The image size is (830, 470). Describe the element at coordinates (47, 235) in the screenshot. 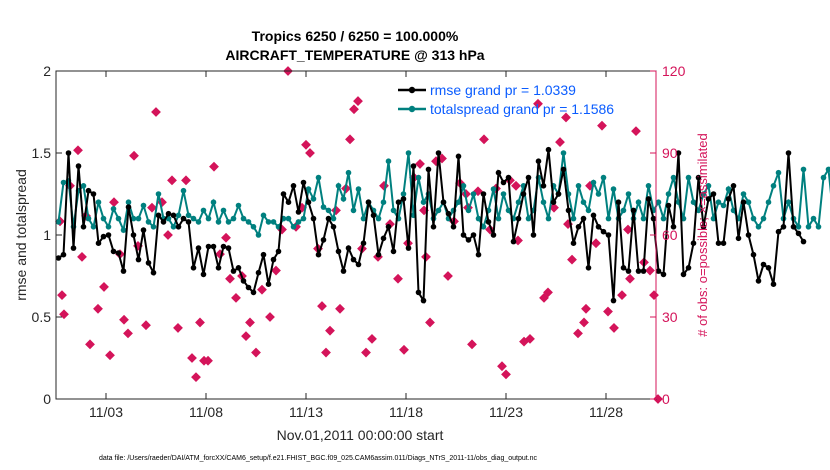

I see `y-axis-left: 0 0.5 1 1.5 2` at that location.